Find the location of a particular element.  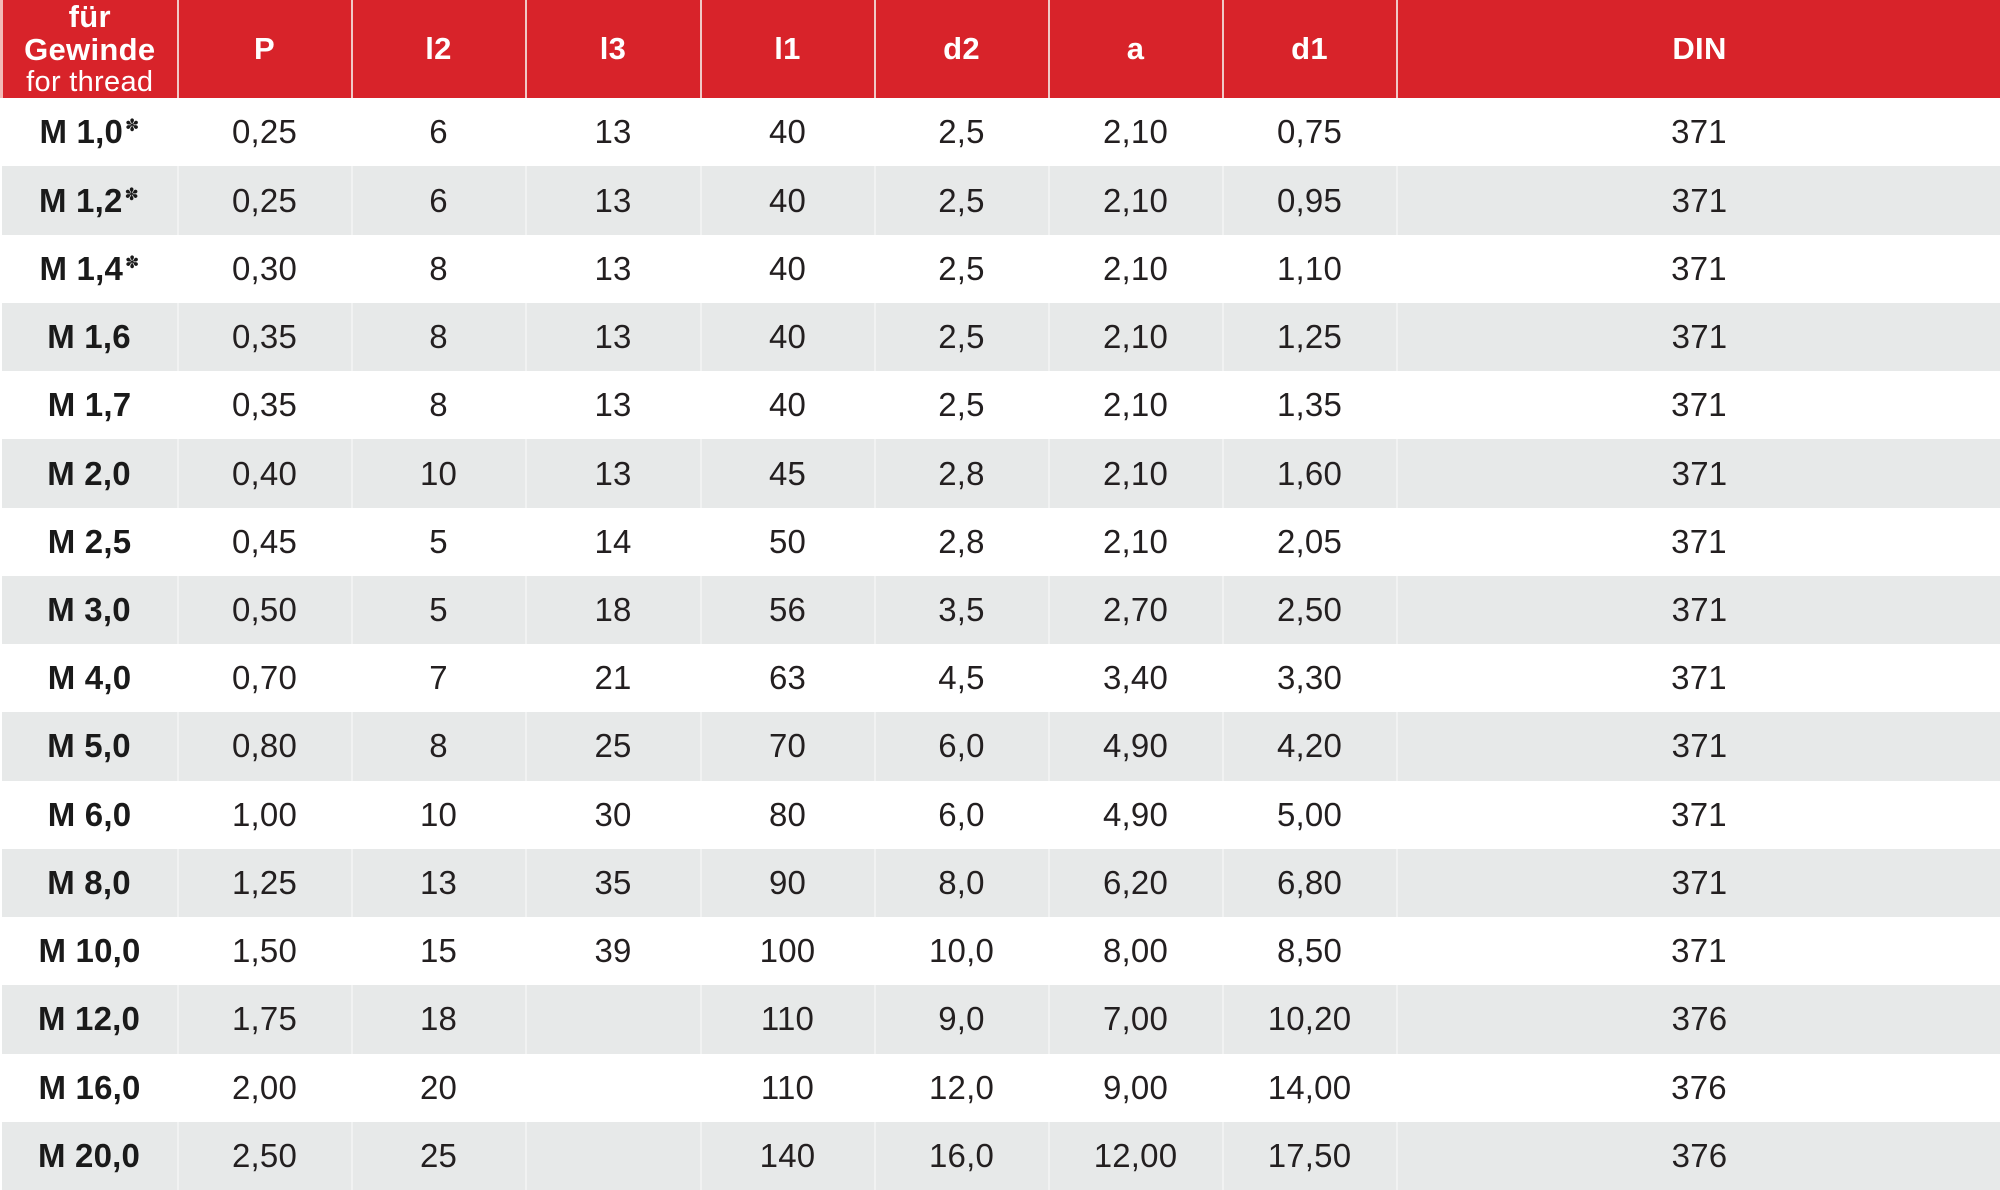

table-row: M 5,0 0,80 8 25 70 6,0 4,90 4,20 371 is located at coordinates (1000, 746).